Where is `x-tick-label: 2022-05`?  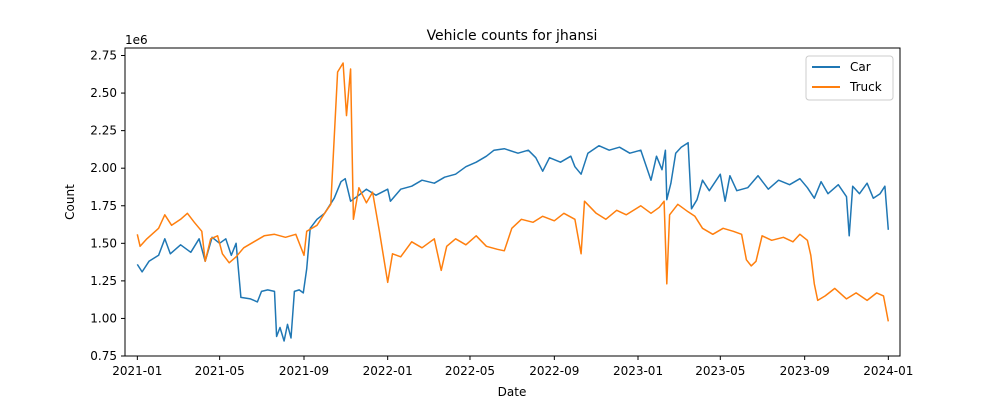 x-tick-label: 2022-05 is located at coordinates (470, 371).